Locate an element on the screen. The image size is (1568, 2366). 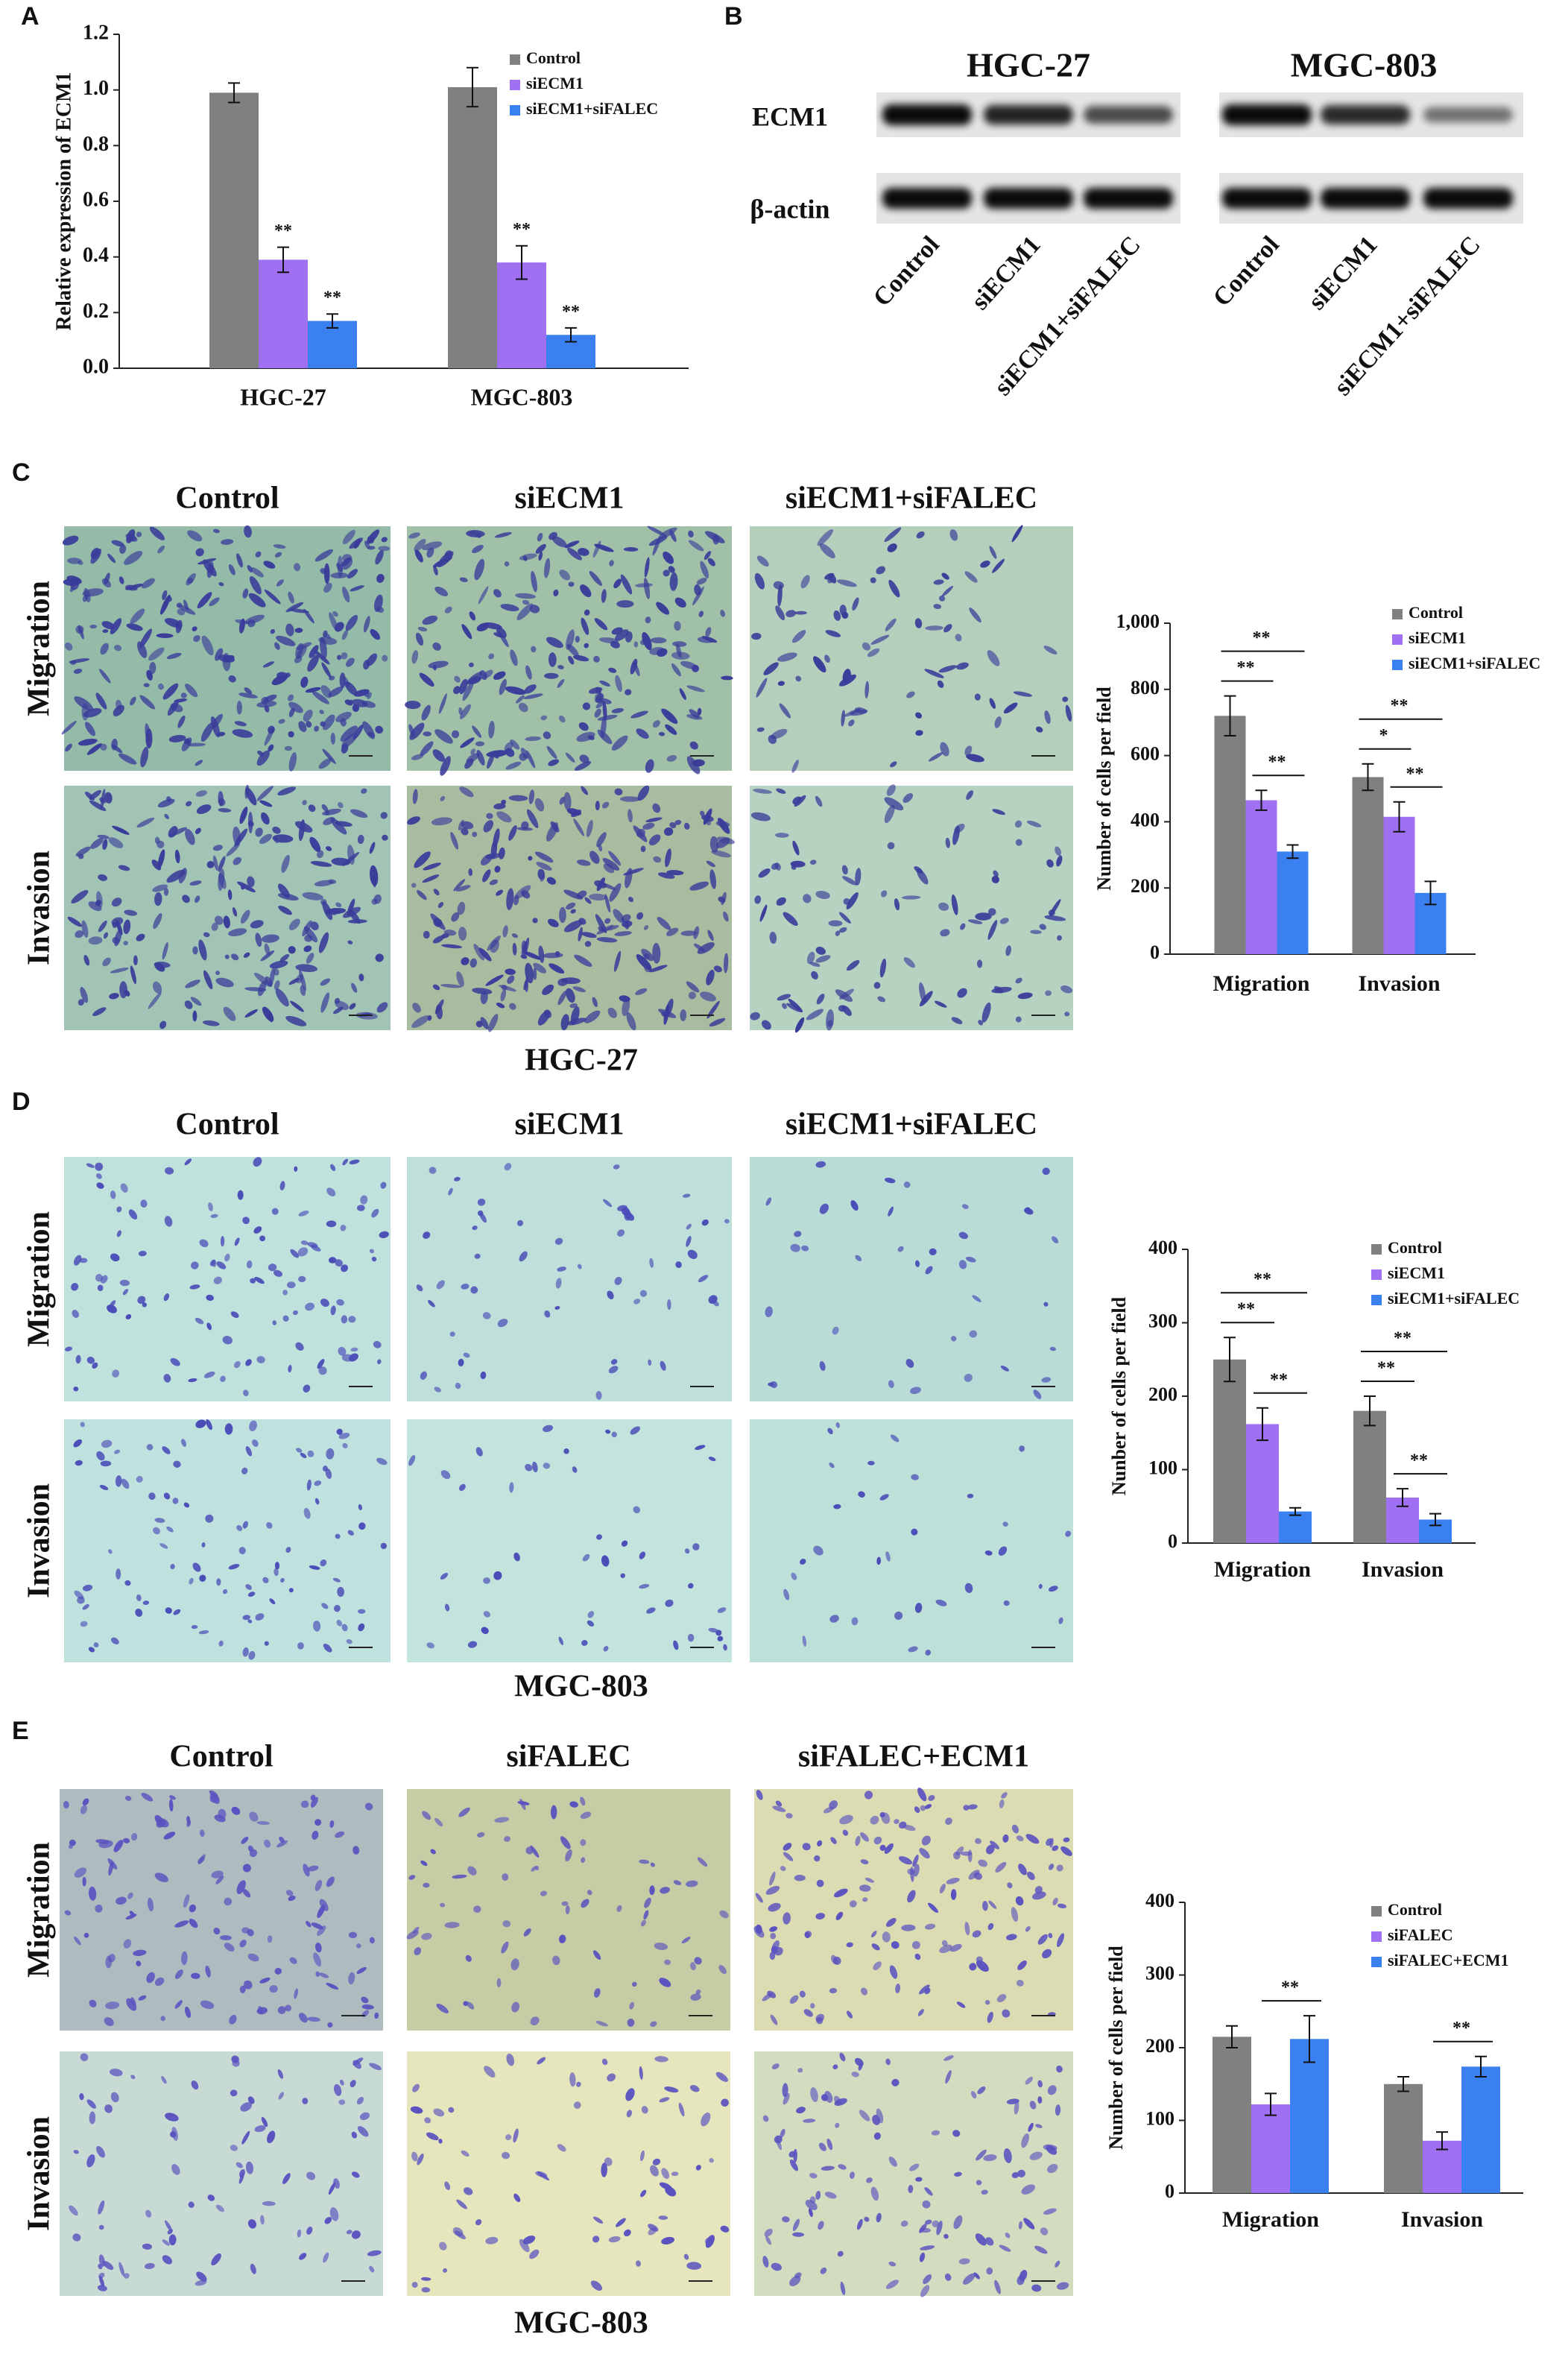
panel-label: E is located at coordinates (20, 1731).